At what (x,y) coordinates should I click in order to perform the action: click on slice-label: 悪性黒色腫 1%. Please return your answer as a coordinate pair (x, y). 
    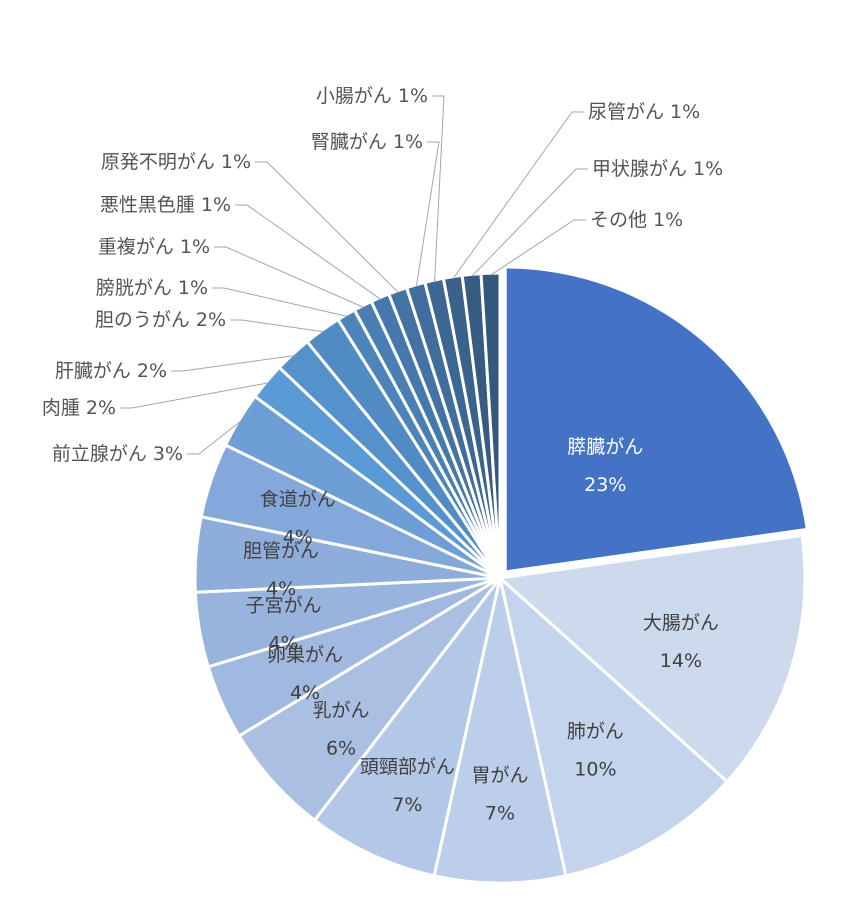
    Looking at the image, I should click on (165, 205).